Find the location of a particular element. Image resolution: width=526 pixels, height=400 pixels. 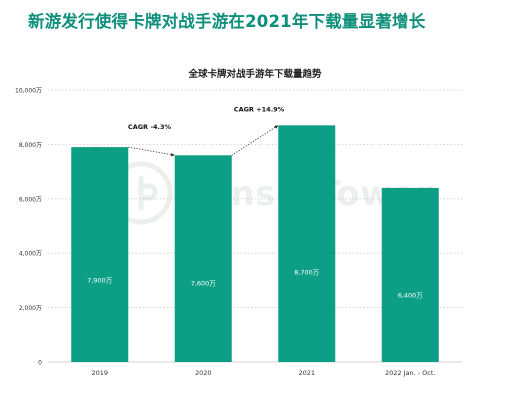

y-tick-label: 8,000万 is located at coordinates (30, 145).